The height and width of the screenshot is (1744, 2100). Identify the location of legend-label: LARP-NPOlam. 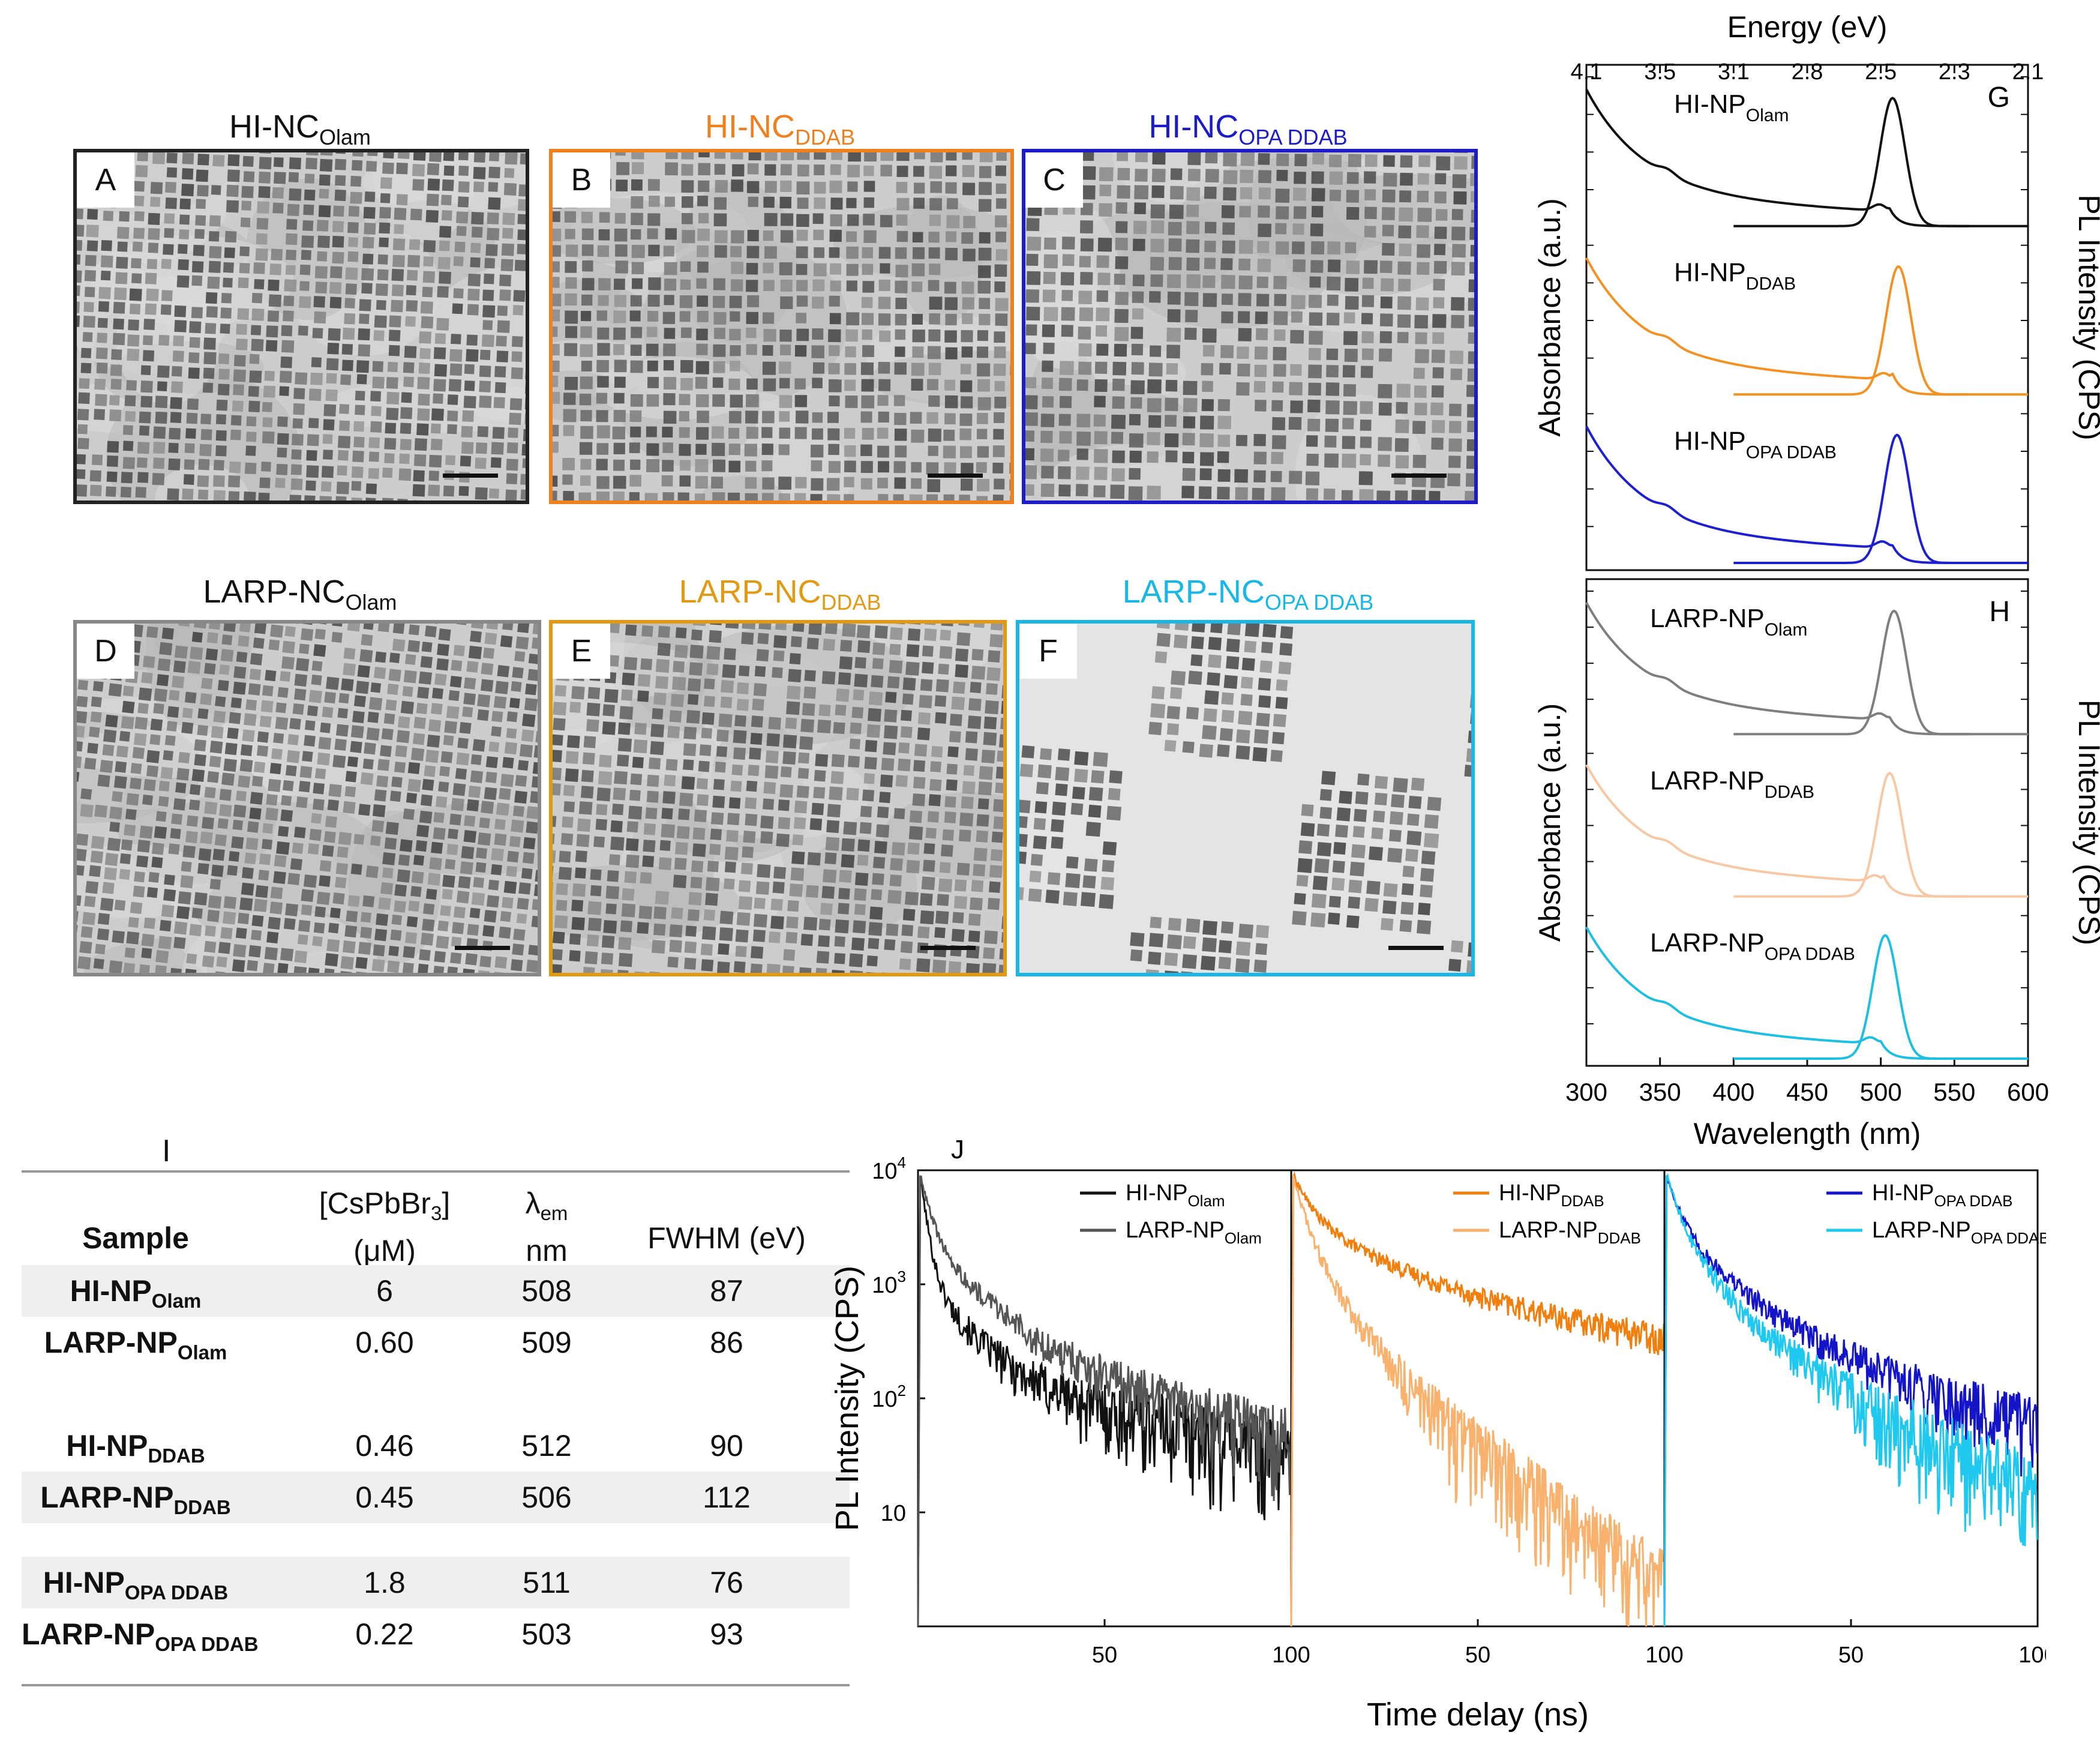
(1194, 1232).